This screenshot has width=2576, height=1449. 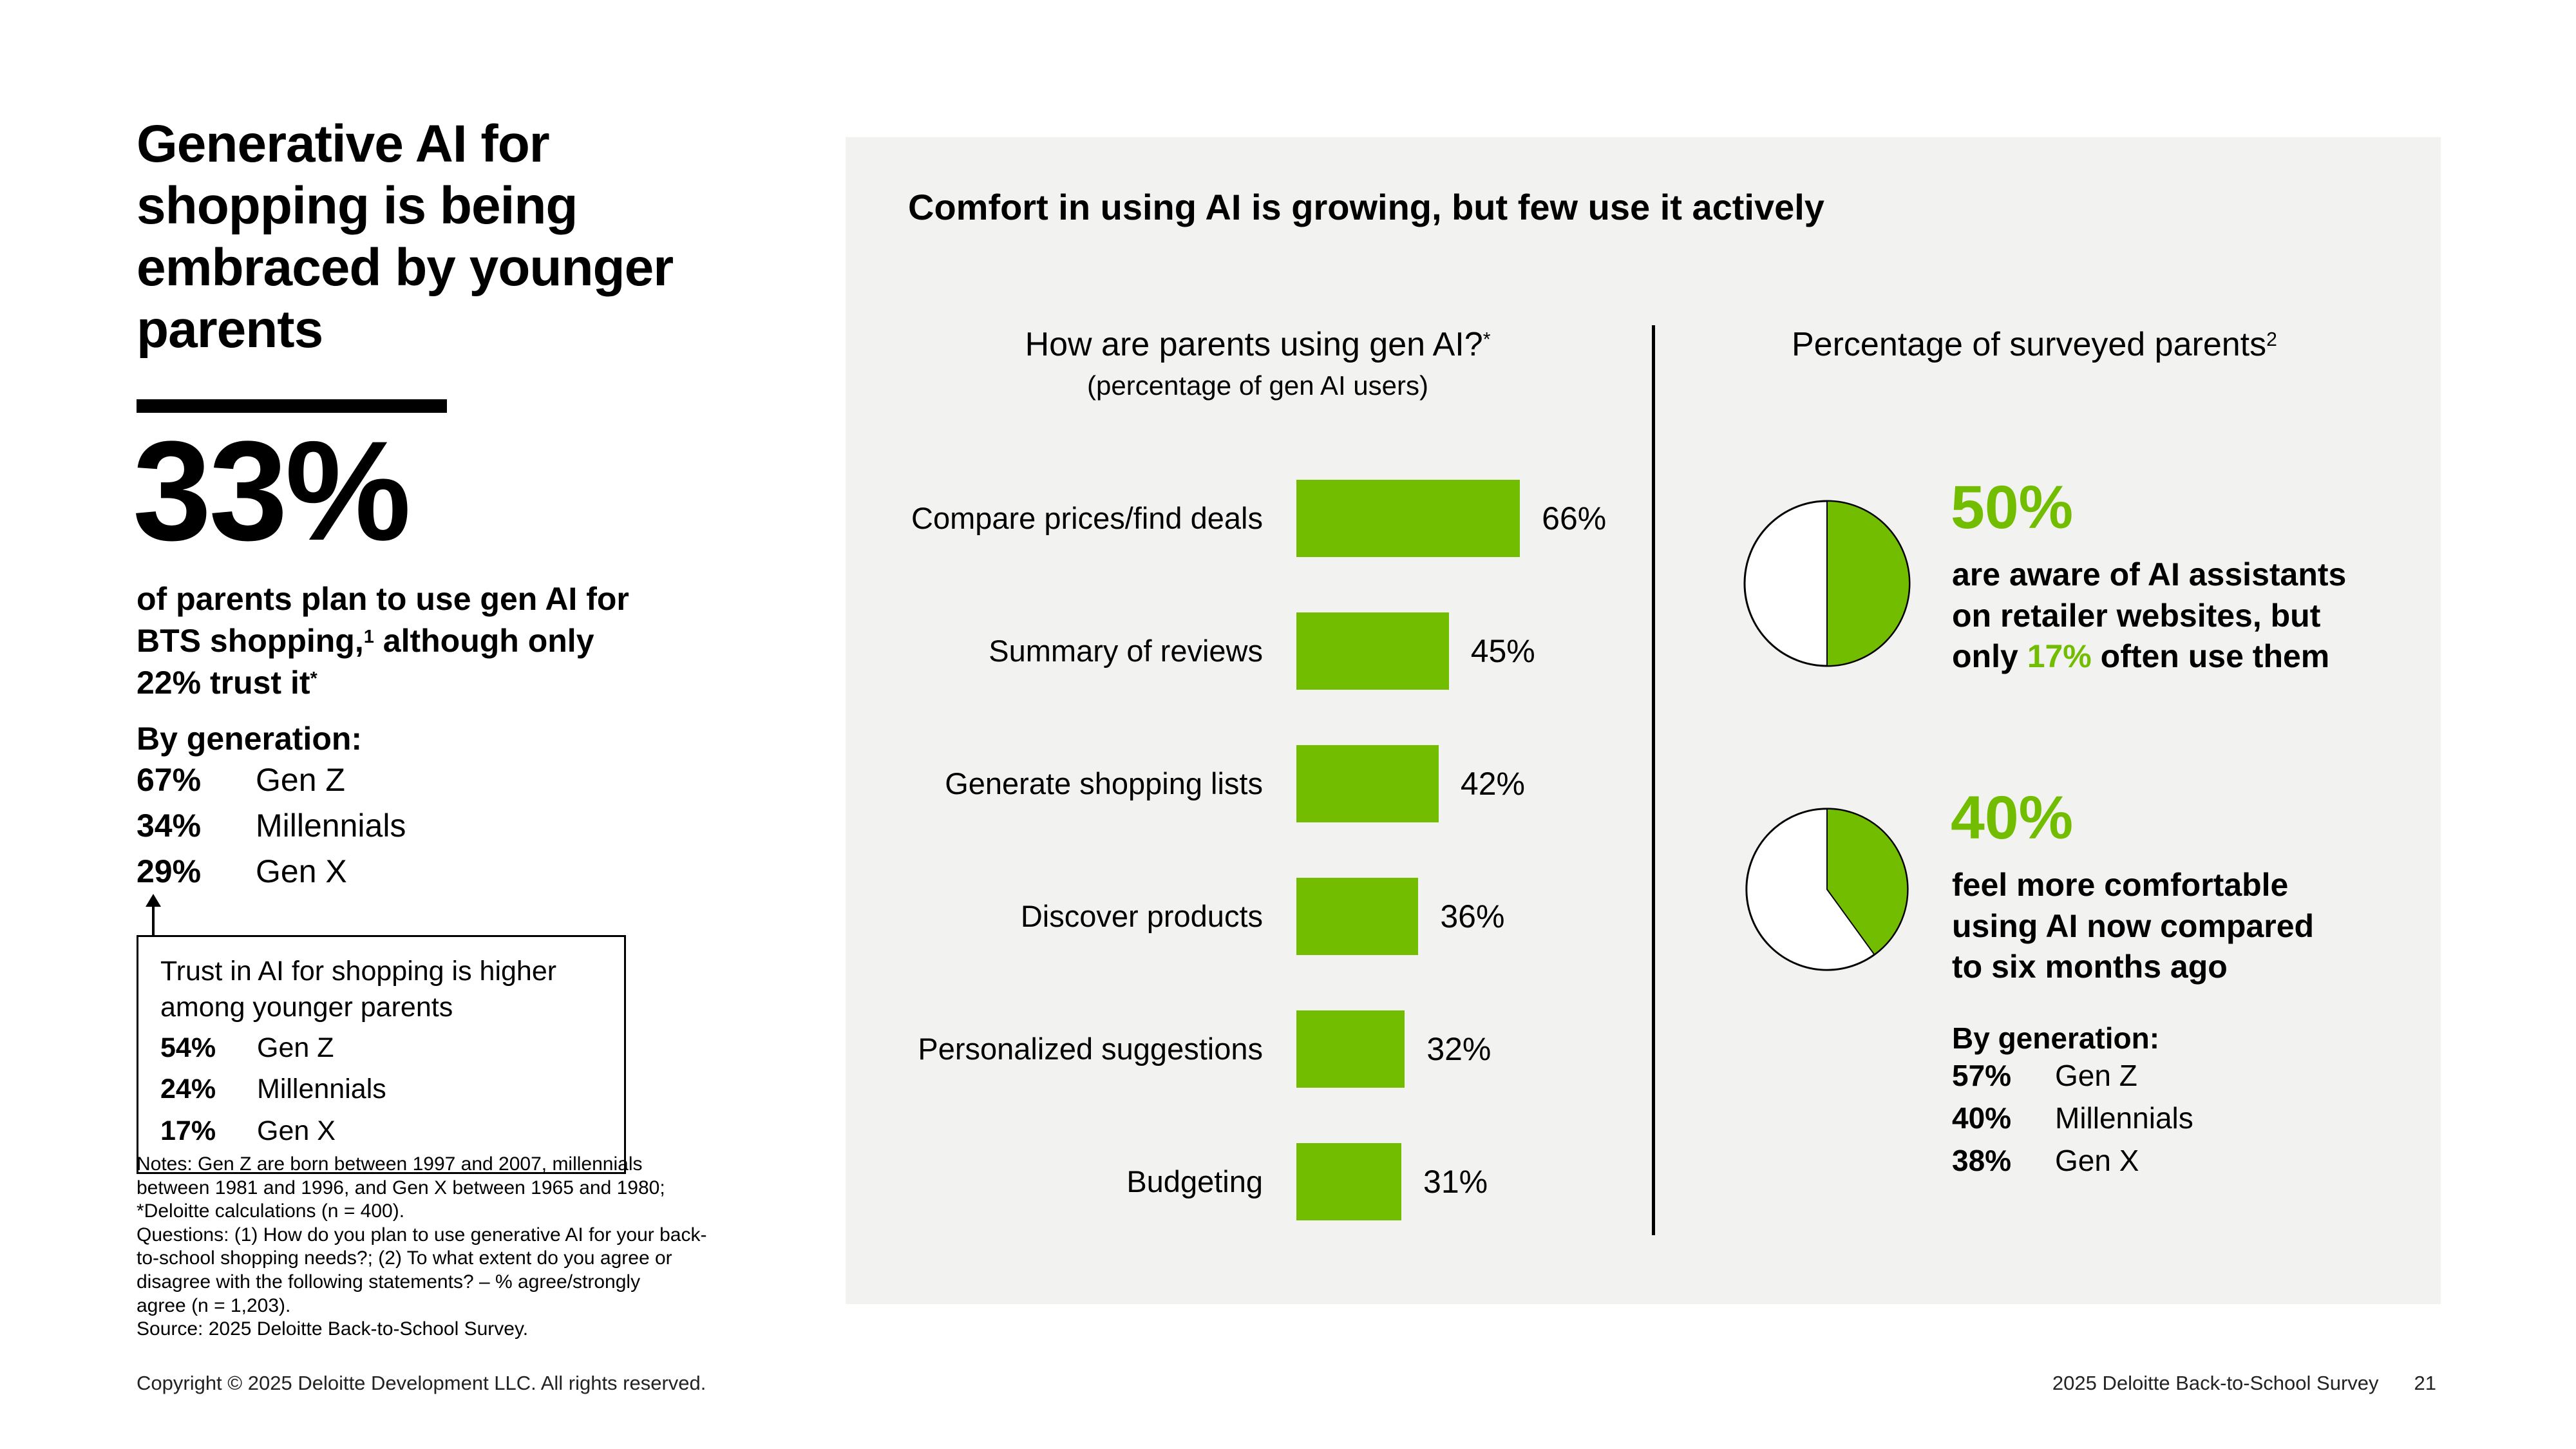 I want to click on generation-row: 24% Millennials, so click(x=273, y=1090).